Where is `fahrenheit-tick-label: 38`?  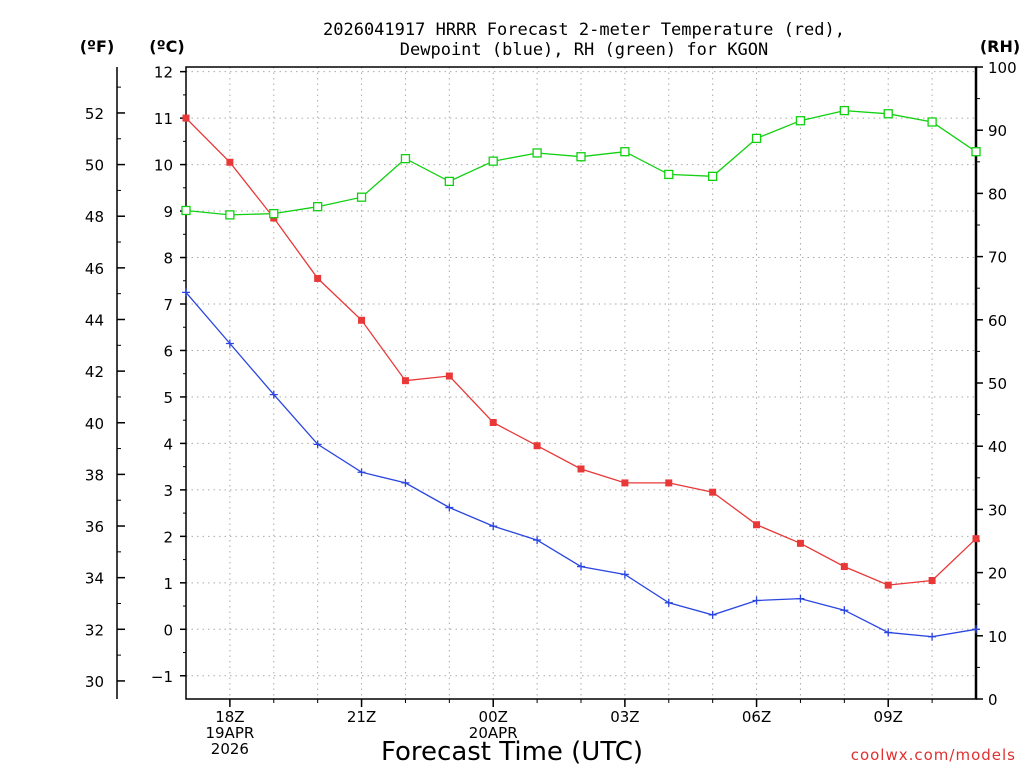 fahrenheit-tick-label: 38 is located at coordinates (94, 475).